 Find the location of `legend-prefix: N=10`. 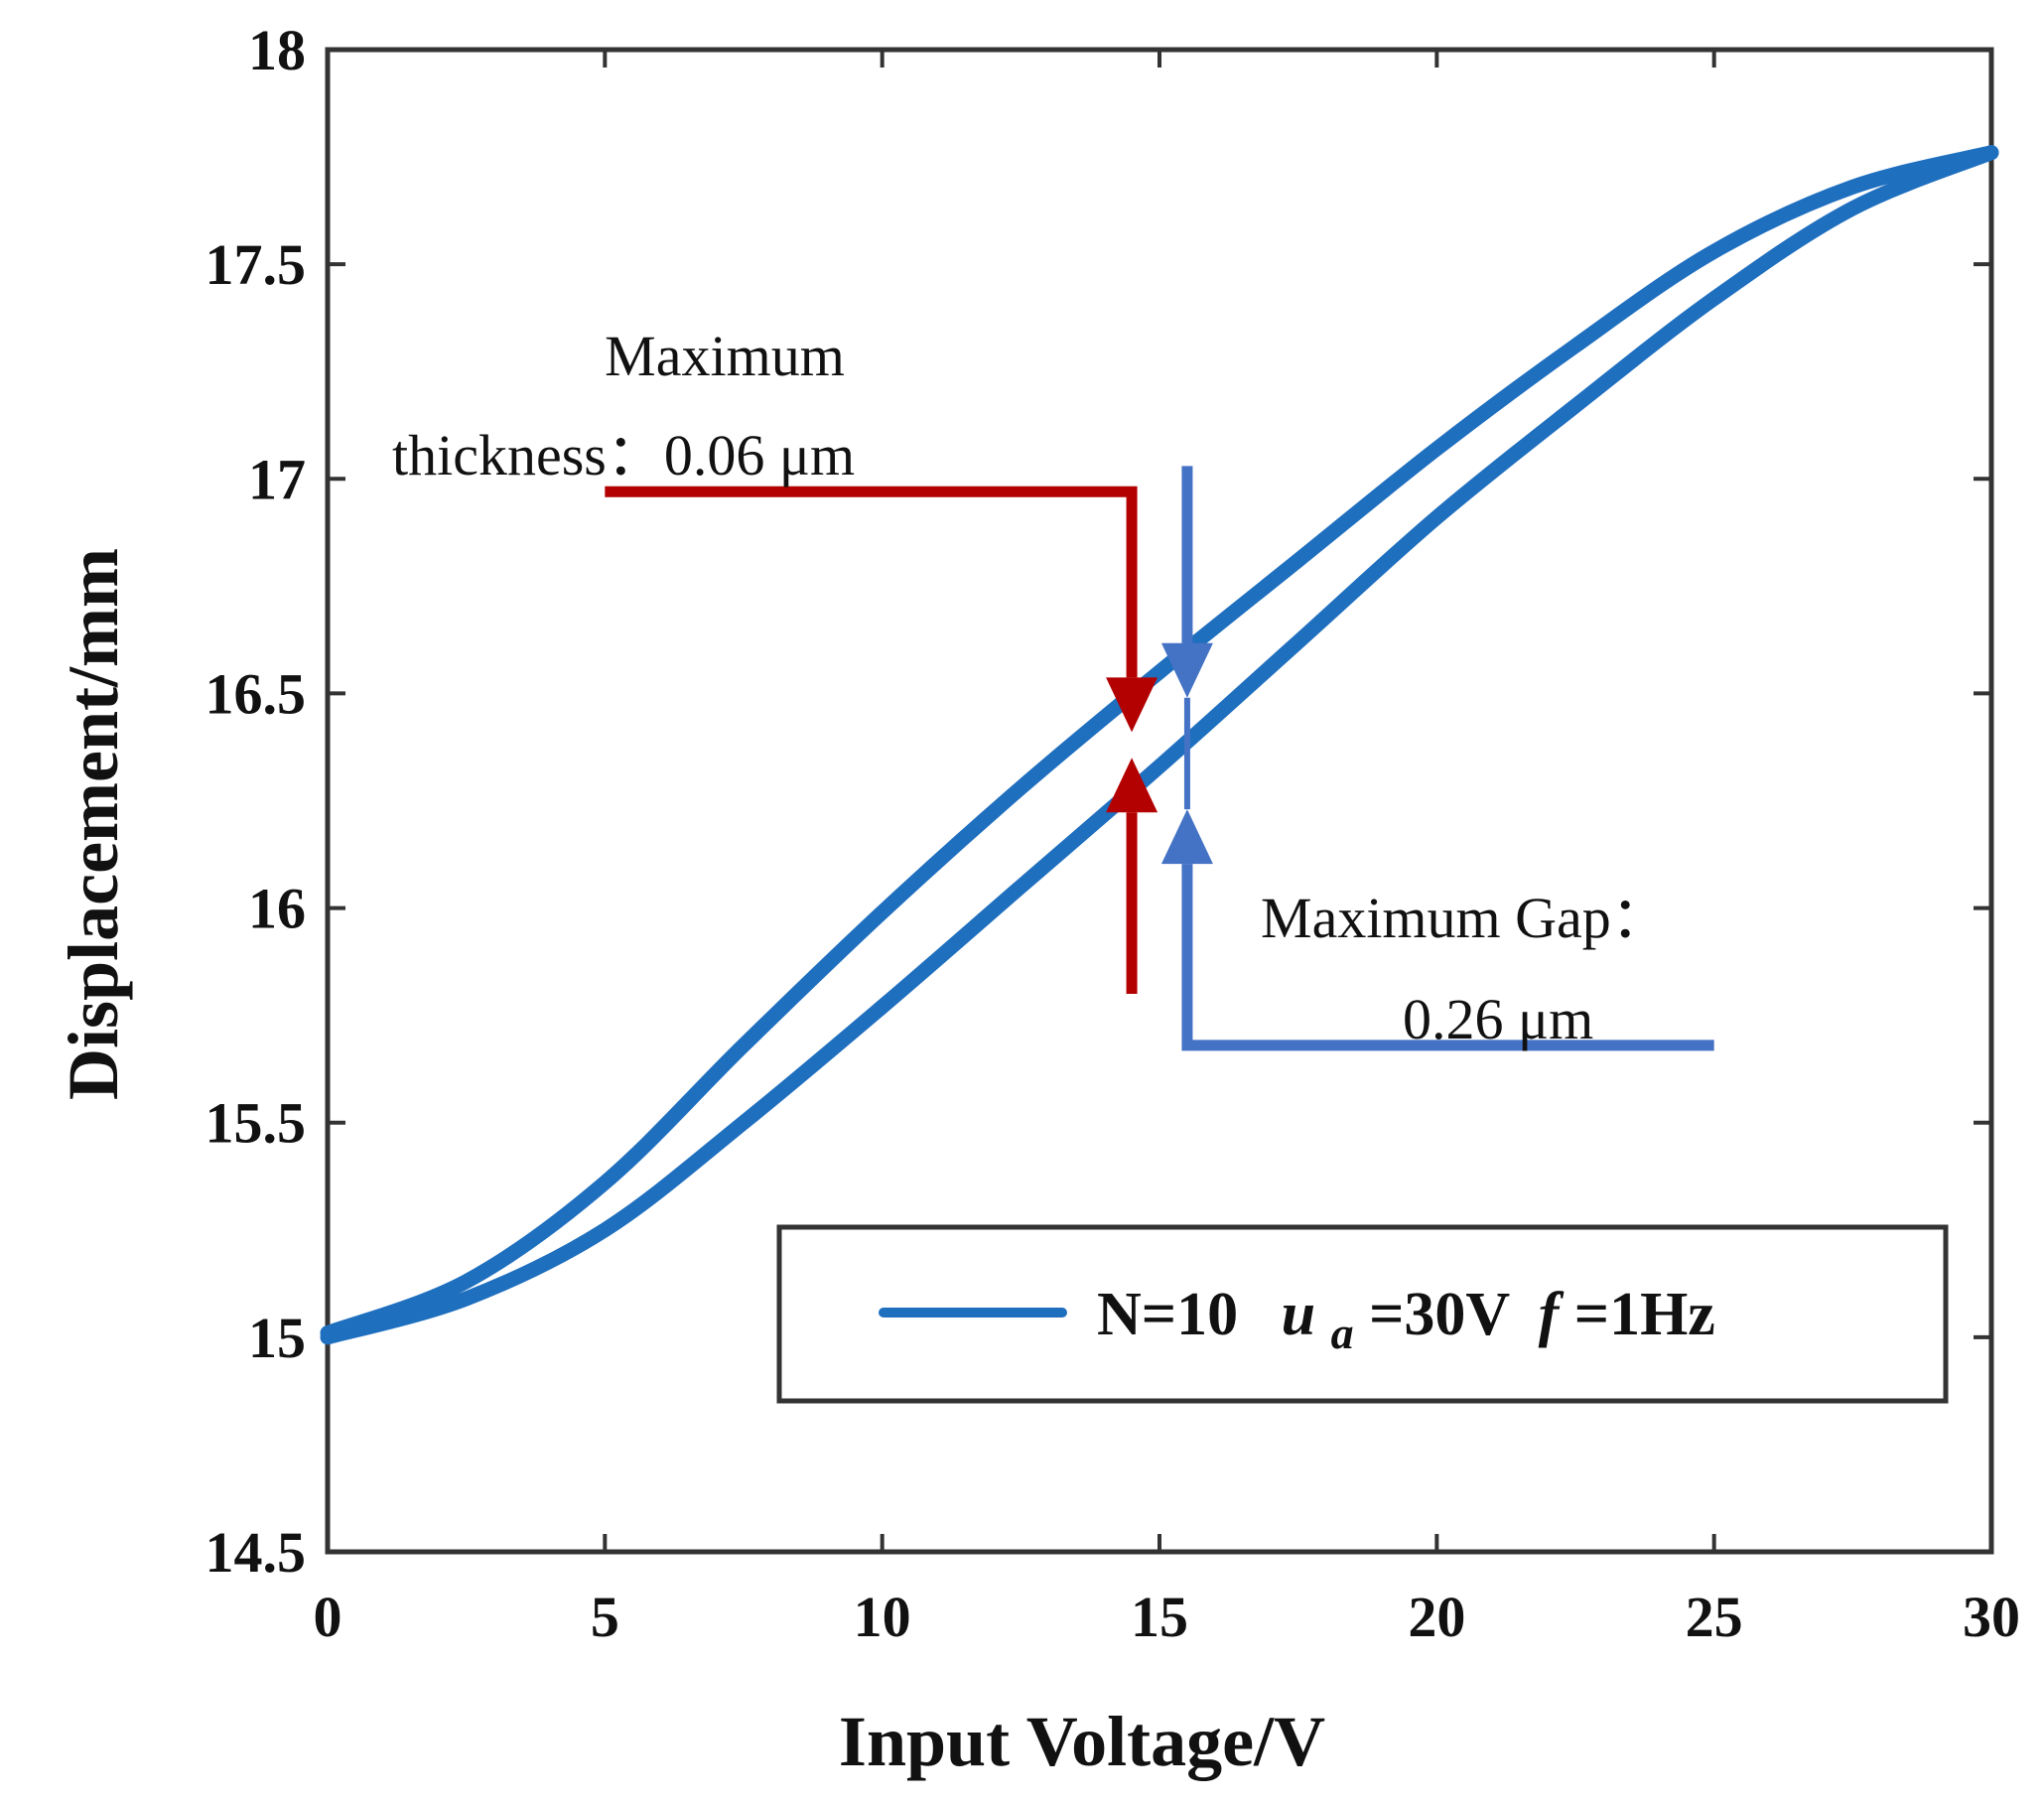

legend-prefix: N=10 is located at coordinates (1167, 1314).